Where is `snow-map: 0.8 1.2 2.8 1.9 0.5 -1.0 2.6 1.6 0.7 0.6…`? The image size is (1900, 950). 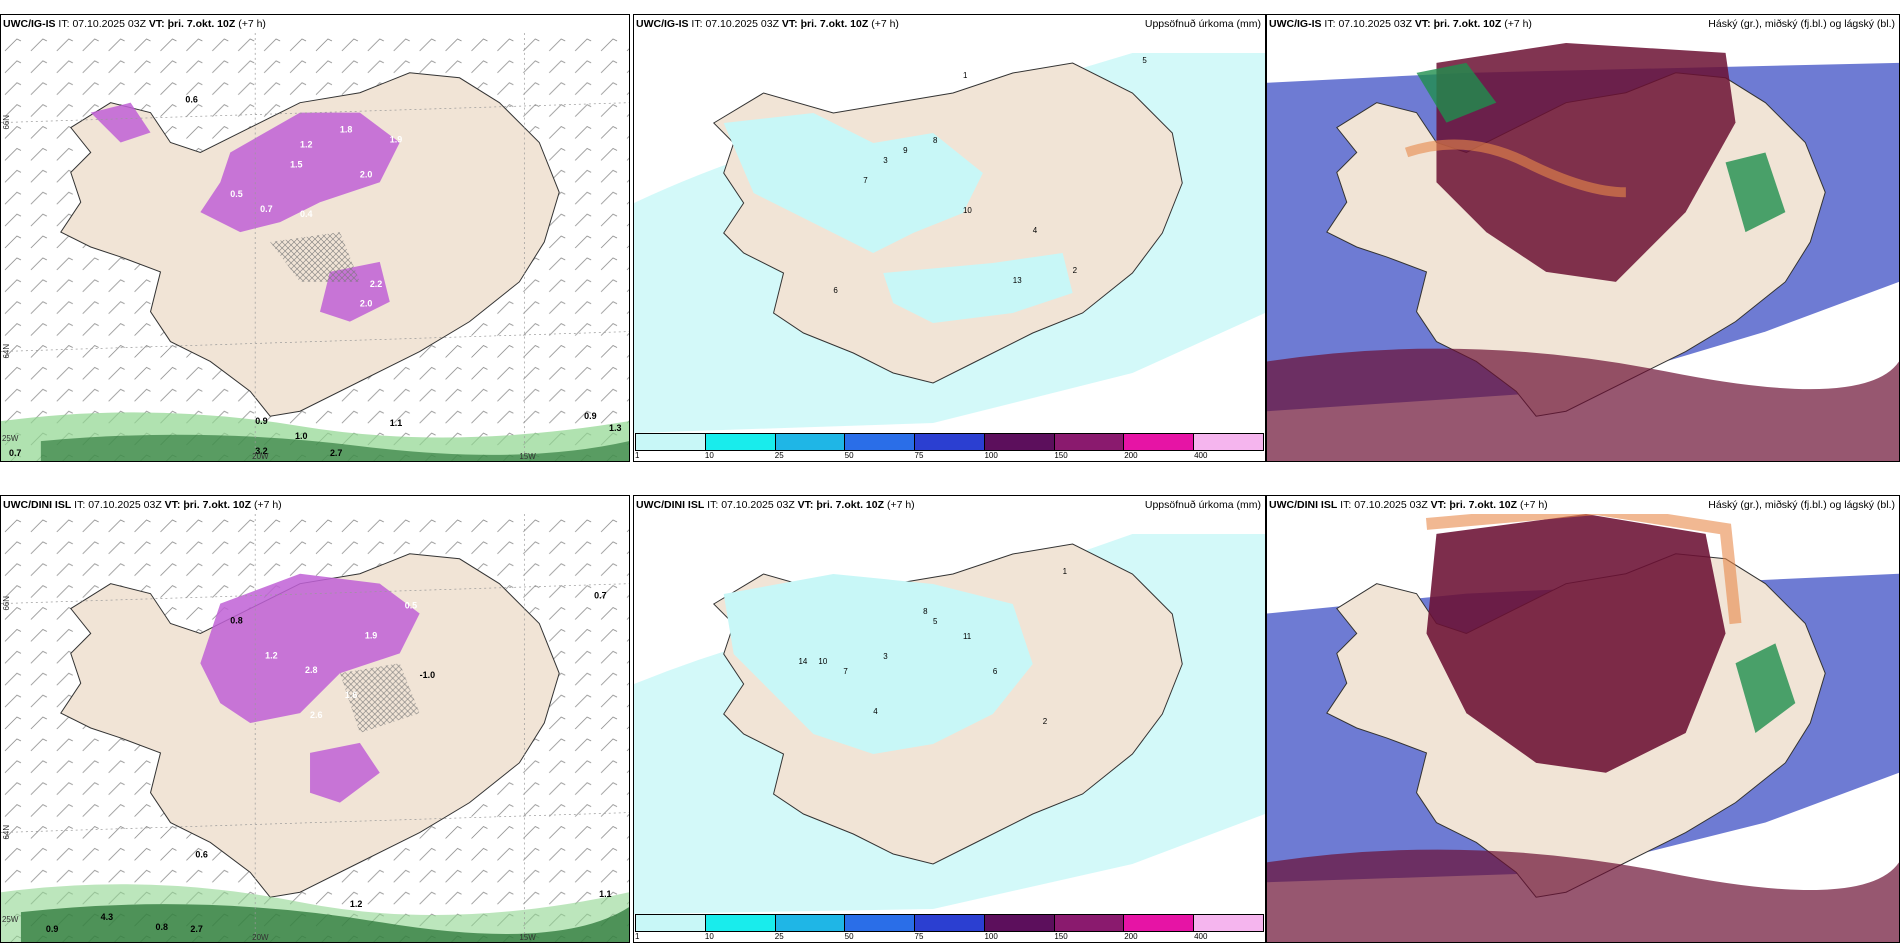
snow-map: 0.8 1.2 2.8 1.9 0.5 -1.0 2.6 1.6 0.7 0.6… is located at coordinates (315, 728).